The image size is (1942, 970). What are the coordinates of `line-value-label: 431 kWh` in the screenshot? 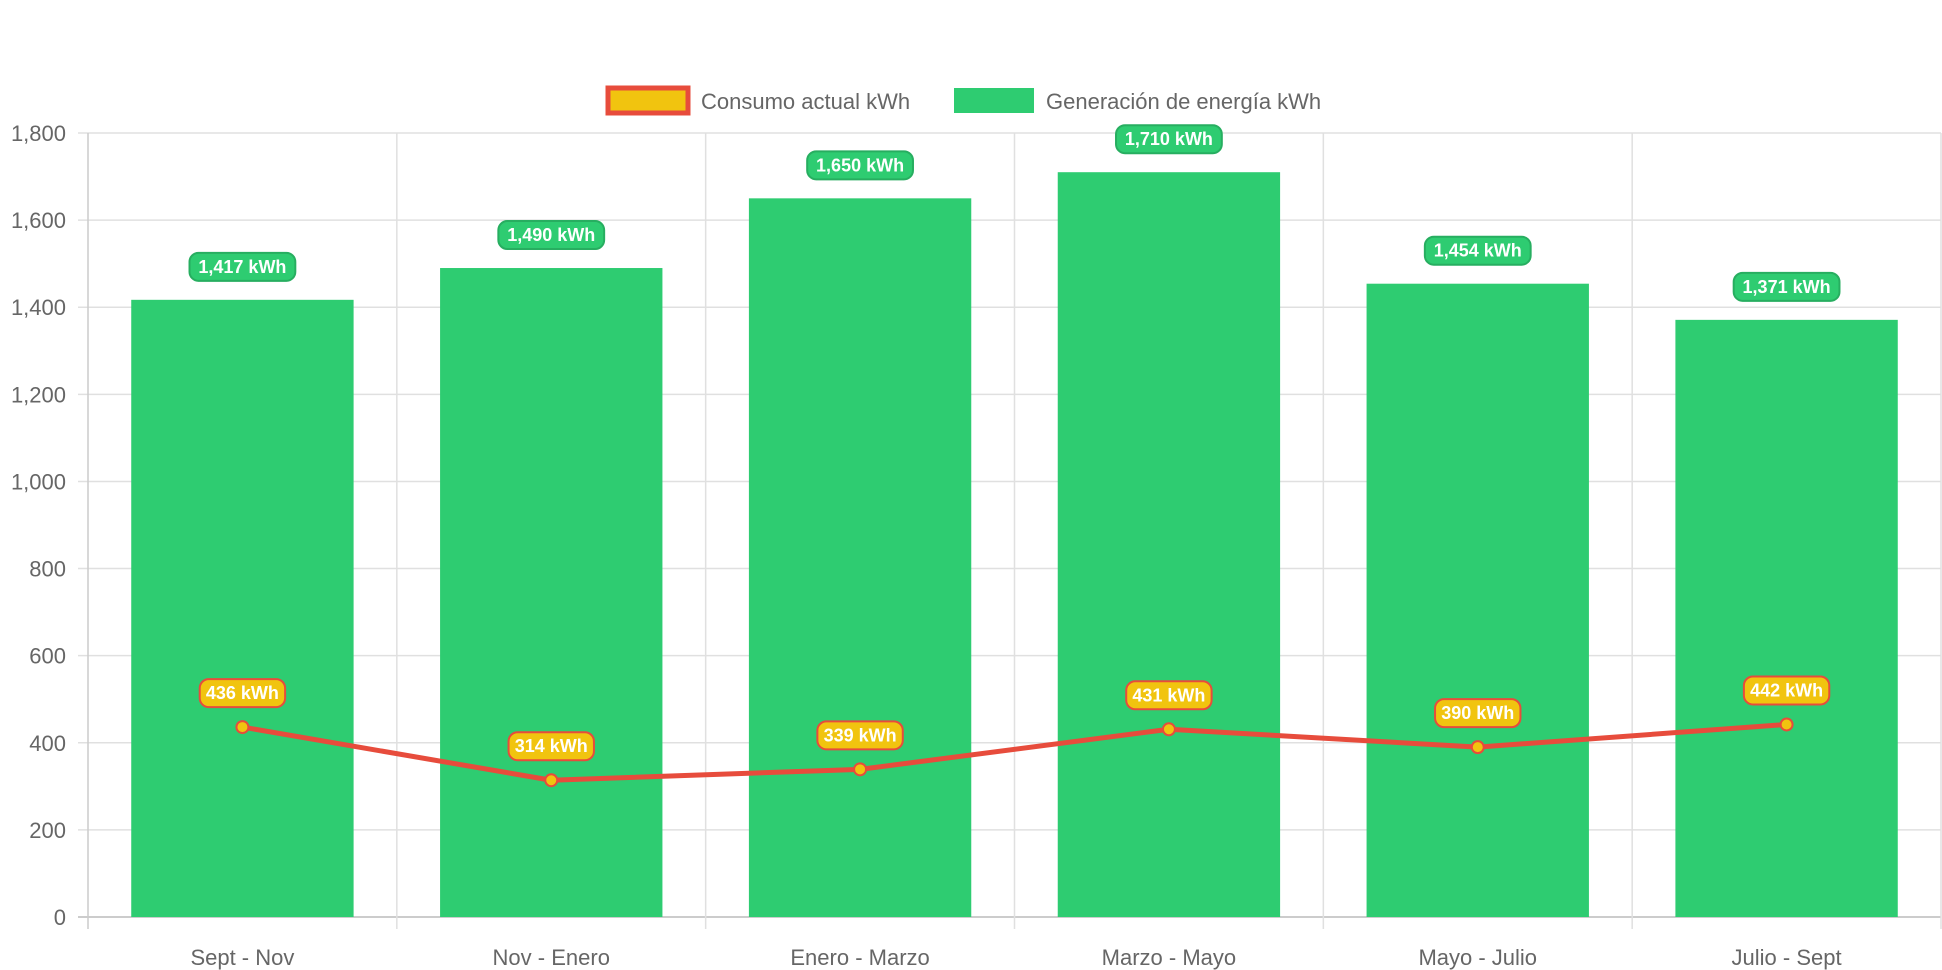 It's located at (1169, 695).